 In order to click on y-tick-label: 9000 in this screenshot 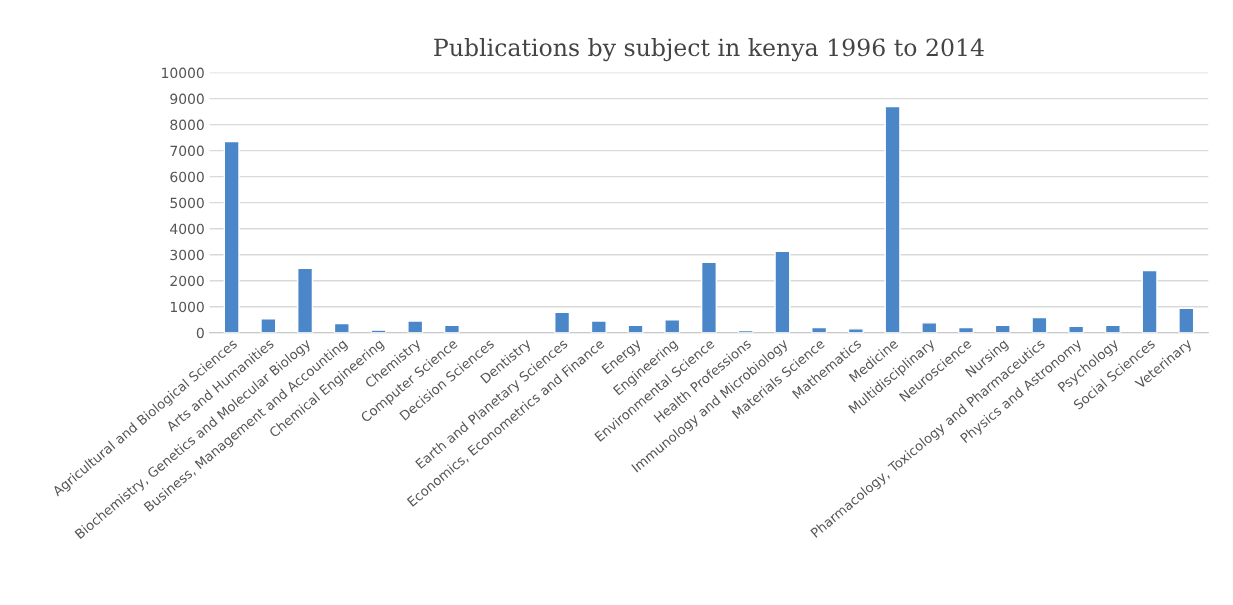, I will do `click(187, 99)`.